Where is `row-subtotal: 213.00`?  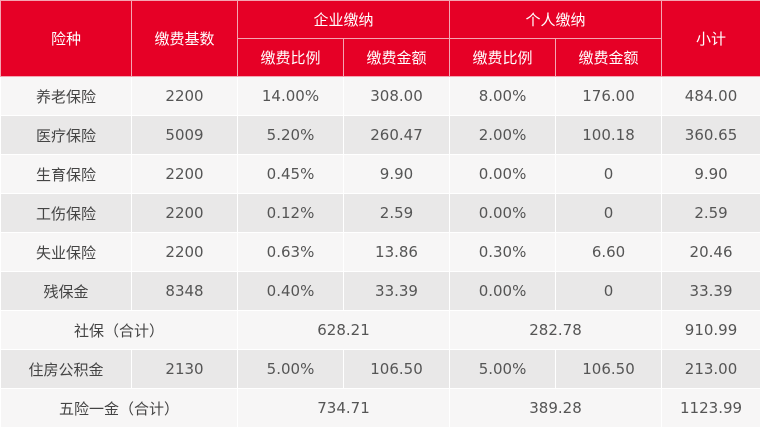 row-subtotal: 213.00 is located at coordinates (711, 369).